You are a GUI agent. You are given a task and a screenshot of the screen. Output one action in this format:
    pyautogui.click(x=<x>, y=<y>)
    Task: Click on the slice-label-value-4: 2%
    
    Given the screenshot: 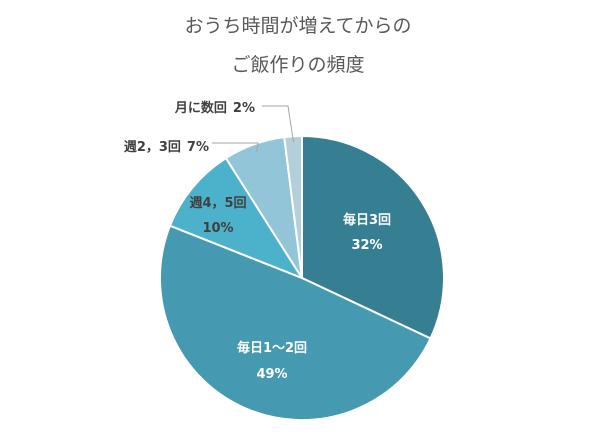 What is the action you would take?
    pyautogui.click(x=244, y=108)
    